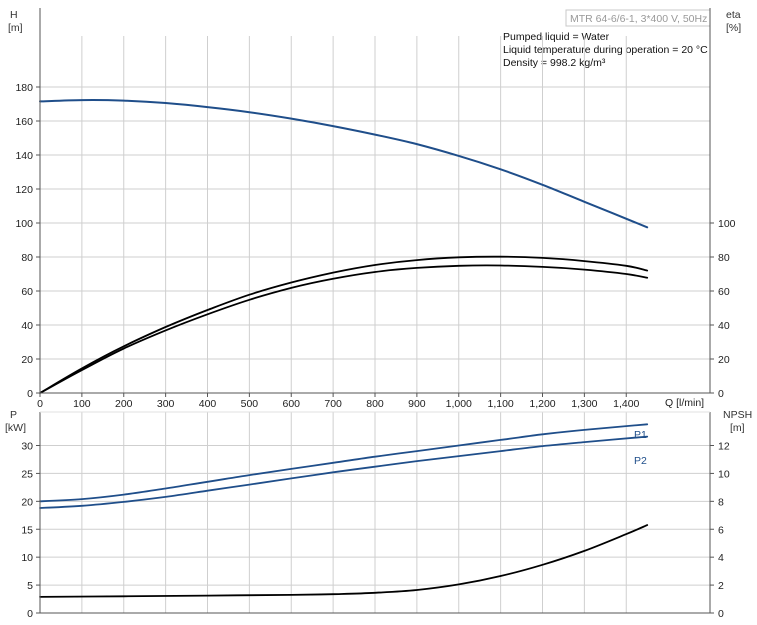 This screenshot has width=757, height=625. What do you see at coordinates (40, 404) in the screenshot?
I see `x-tick-label-0: 0` at bounding box center [40, 404].